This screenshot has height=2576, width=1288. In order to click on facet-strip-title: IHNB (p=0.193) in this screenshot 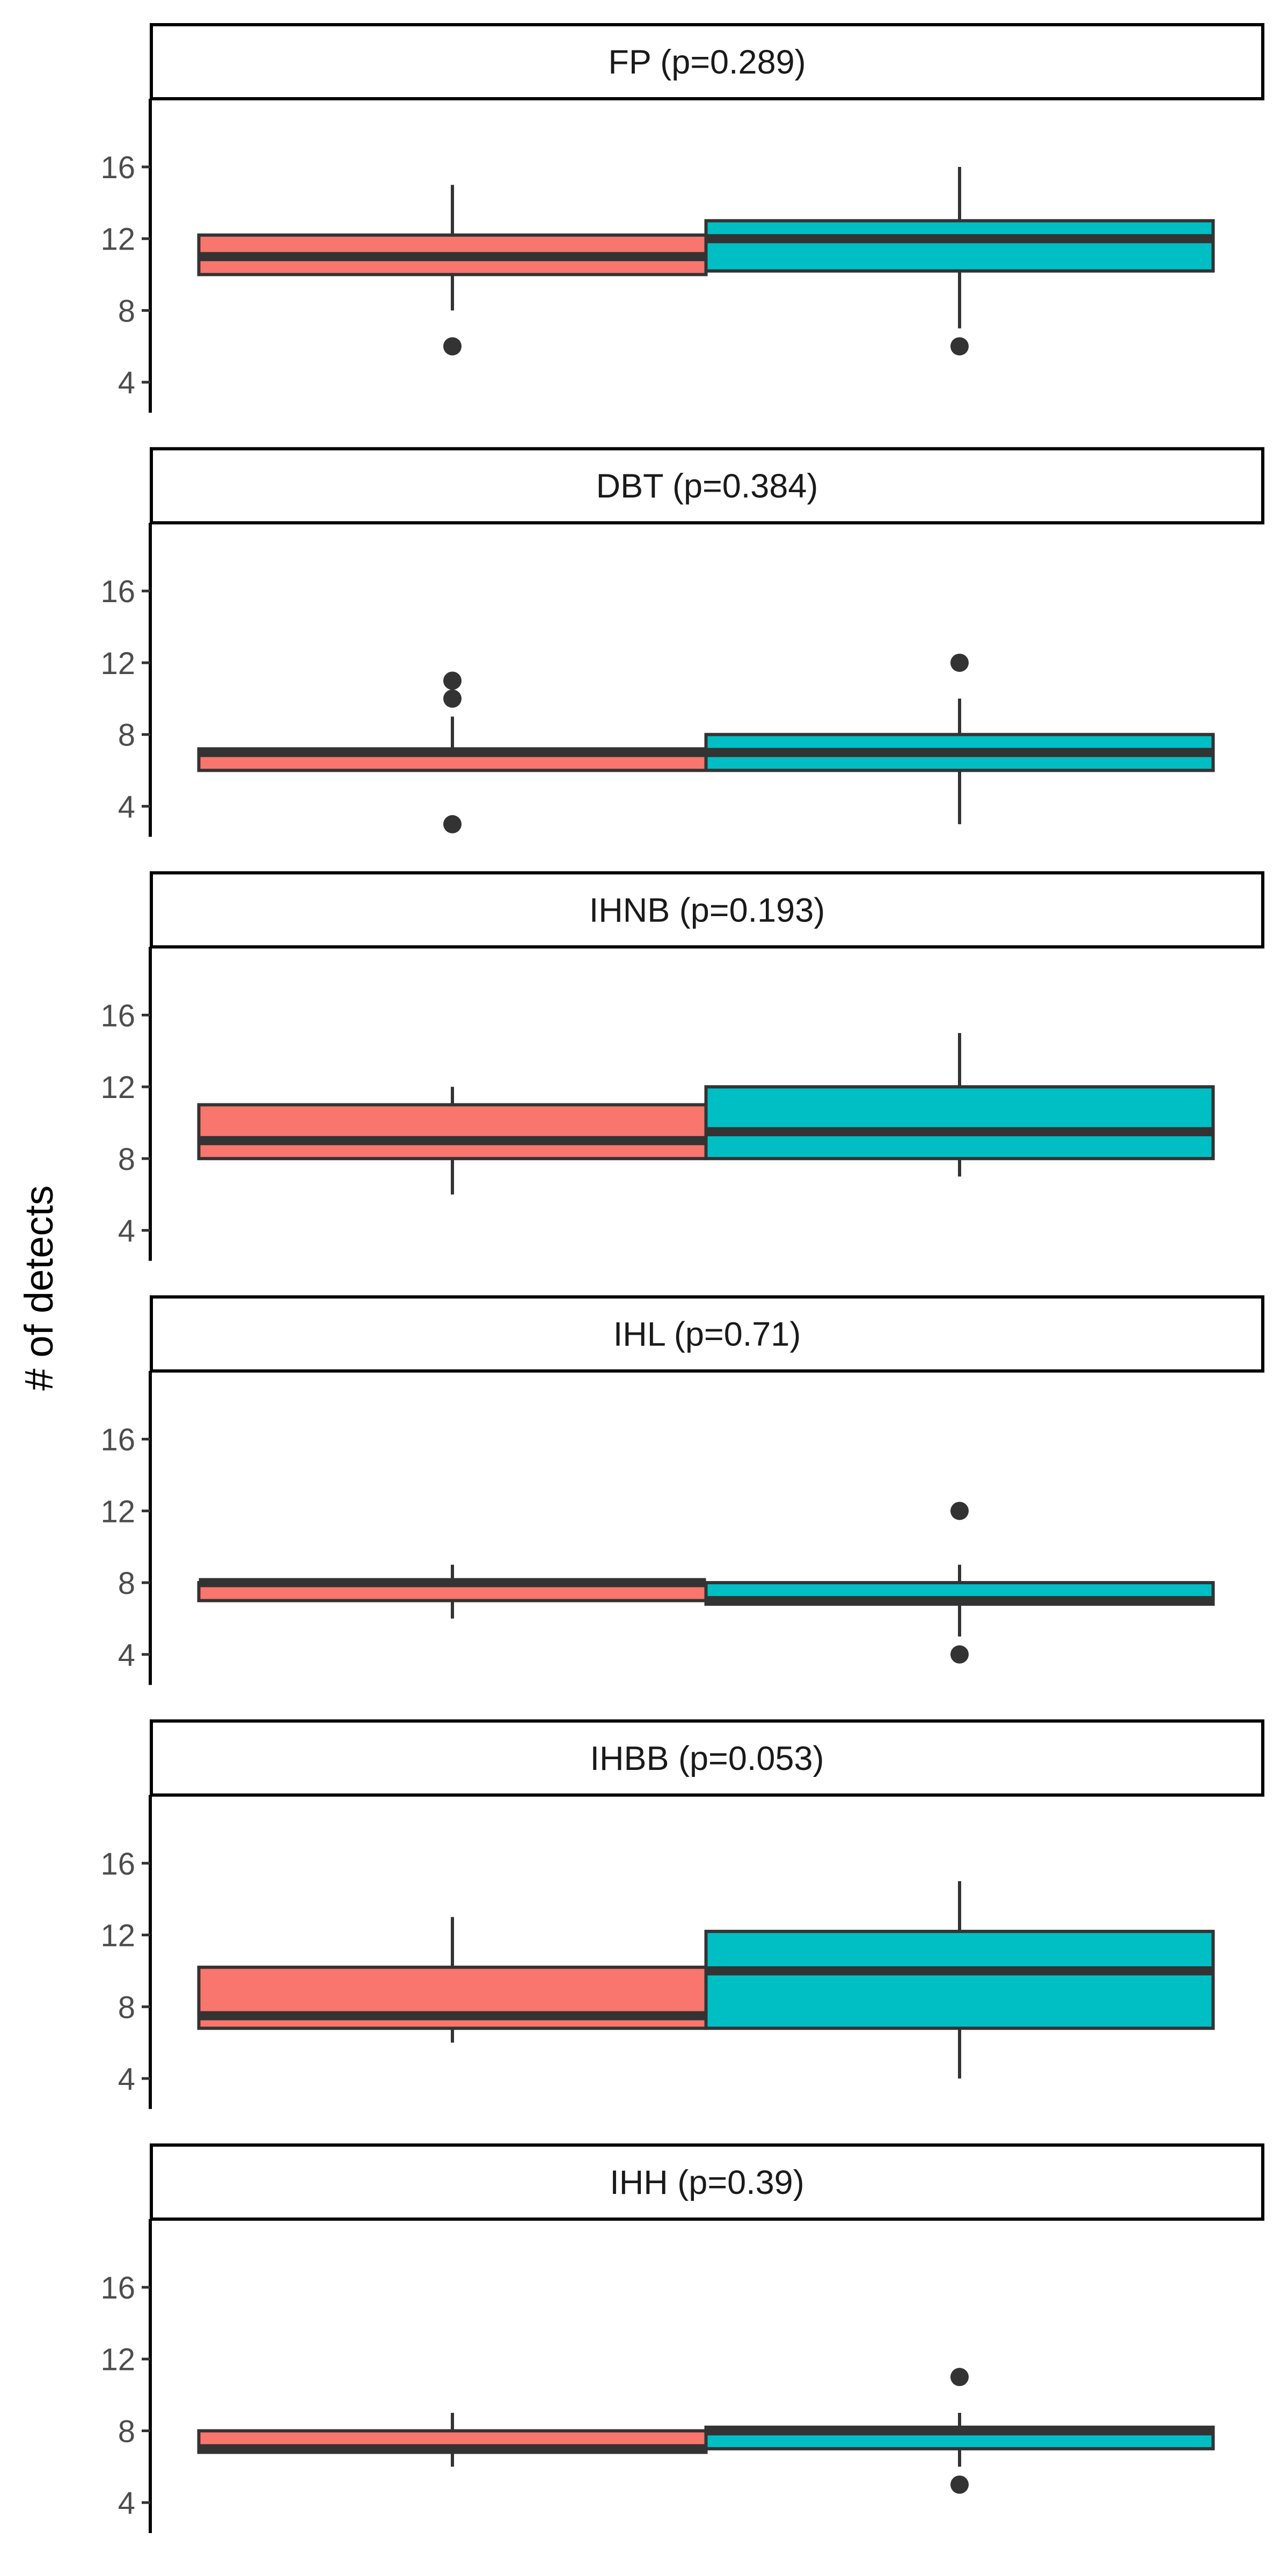, I will do `click(707, 910)`.